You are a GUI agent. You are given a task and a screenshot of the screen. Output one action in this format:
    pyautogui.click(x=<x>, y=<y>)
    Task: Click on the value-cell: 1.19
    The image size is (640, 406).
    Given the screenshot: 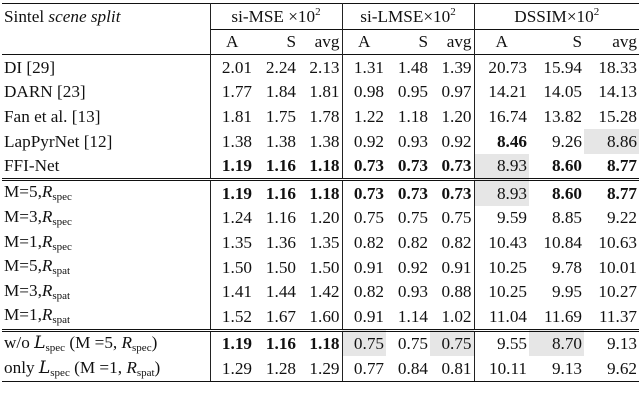 What is the action you would take?
    pyautogui.click(x=232, y=342)
    